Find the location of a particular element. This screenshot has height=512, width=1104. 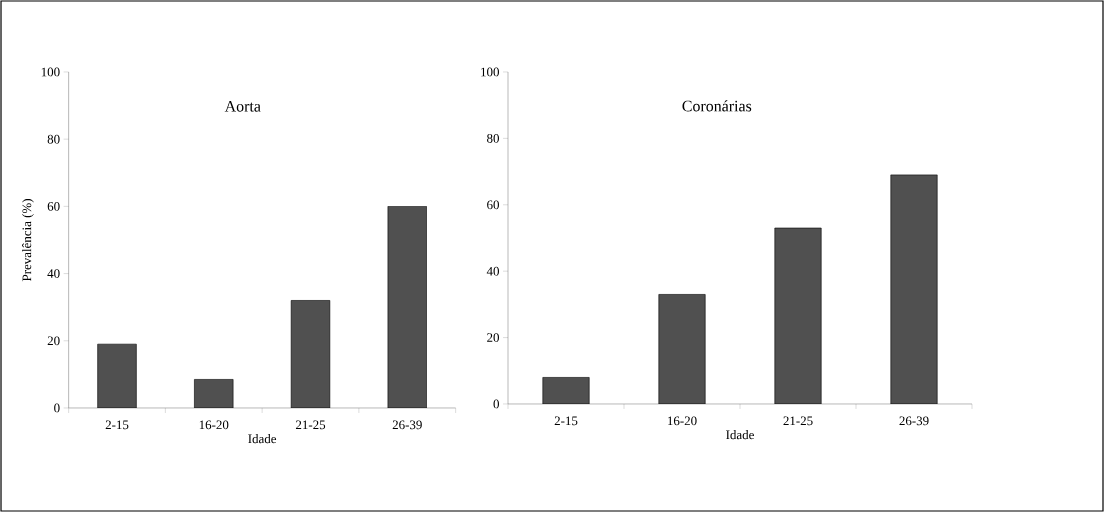

text: Coronárias is located at coordinates (717, 106).